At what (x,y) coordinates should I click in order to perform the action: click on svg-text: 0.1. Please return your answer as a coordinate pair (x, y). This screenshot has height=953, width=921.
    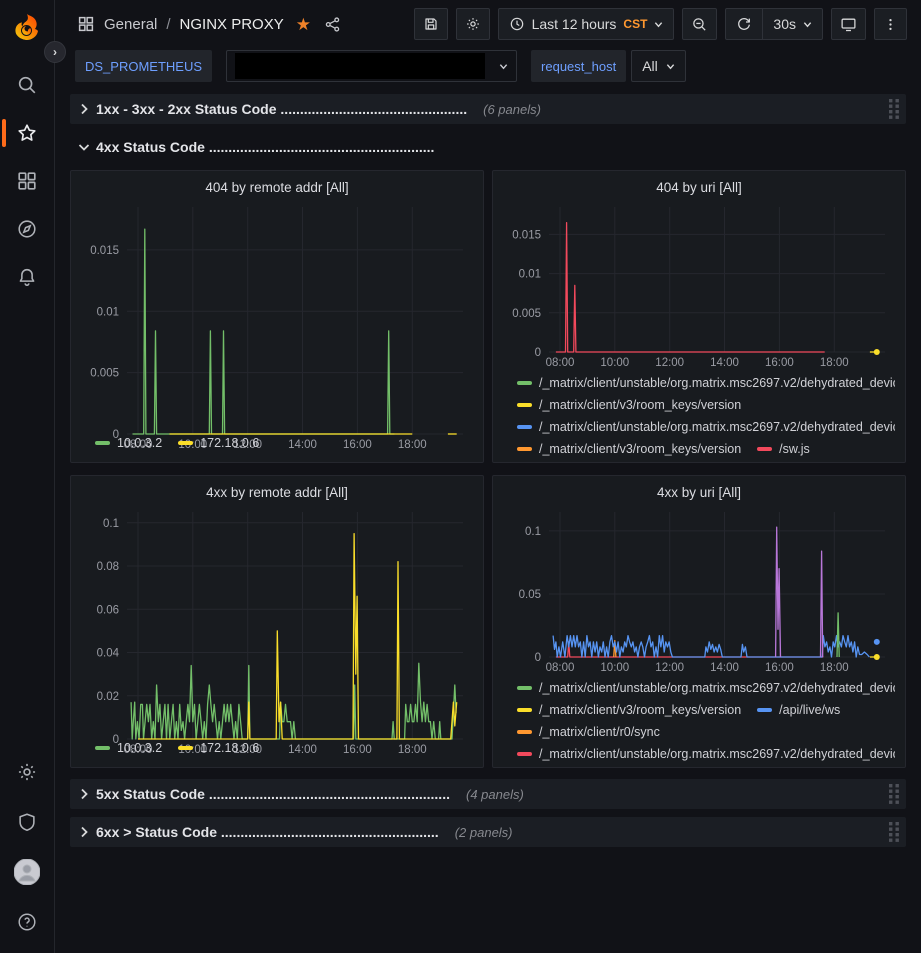
    Looking at the image, I should click on (533, 532).